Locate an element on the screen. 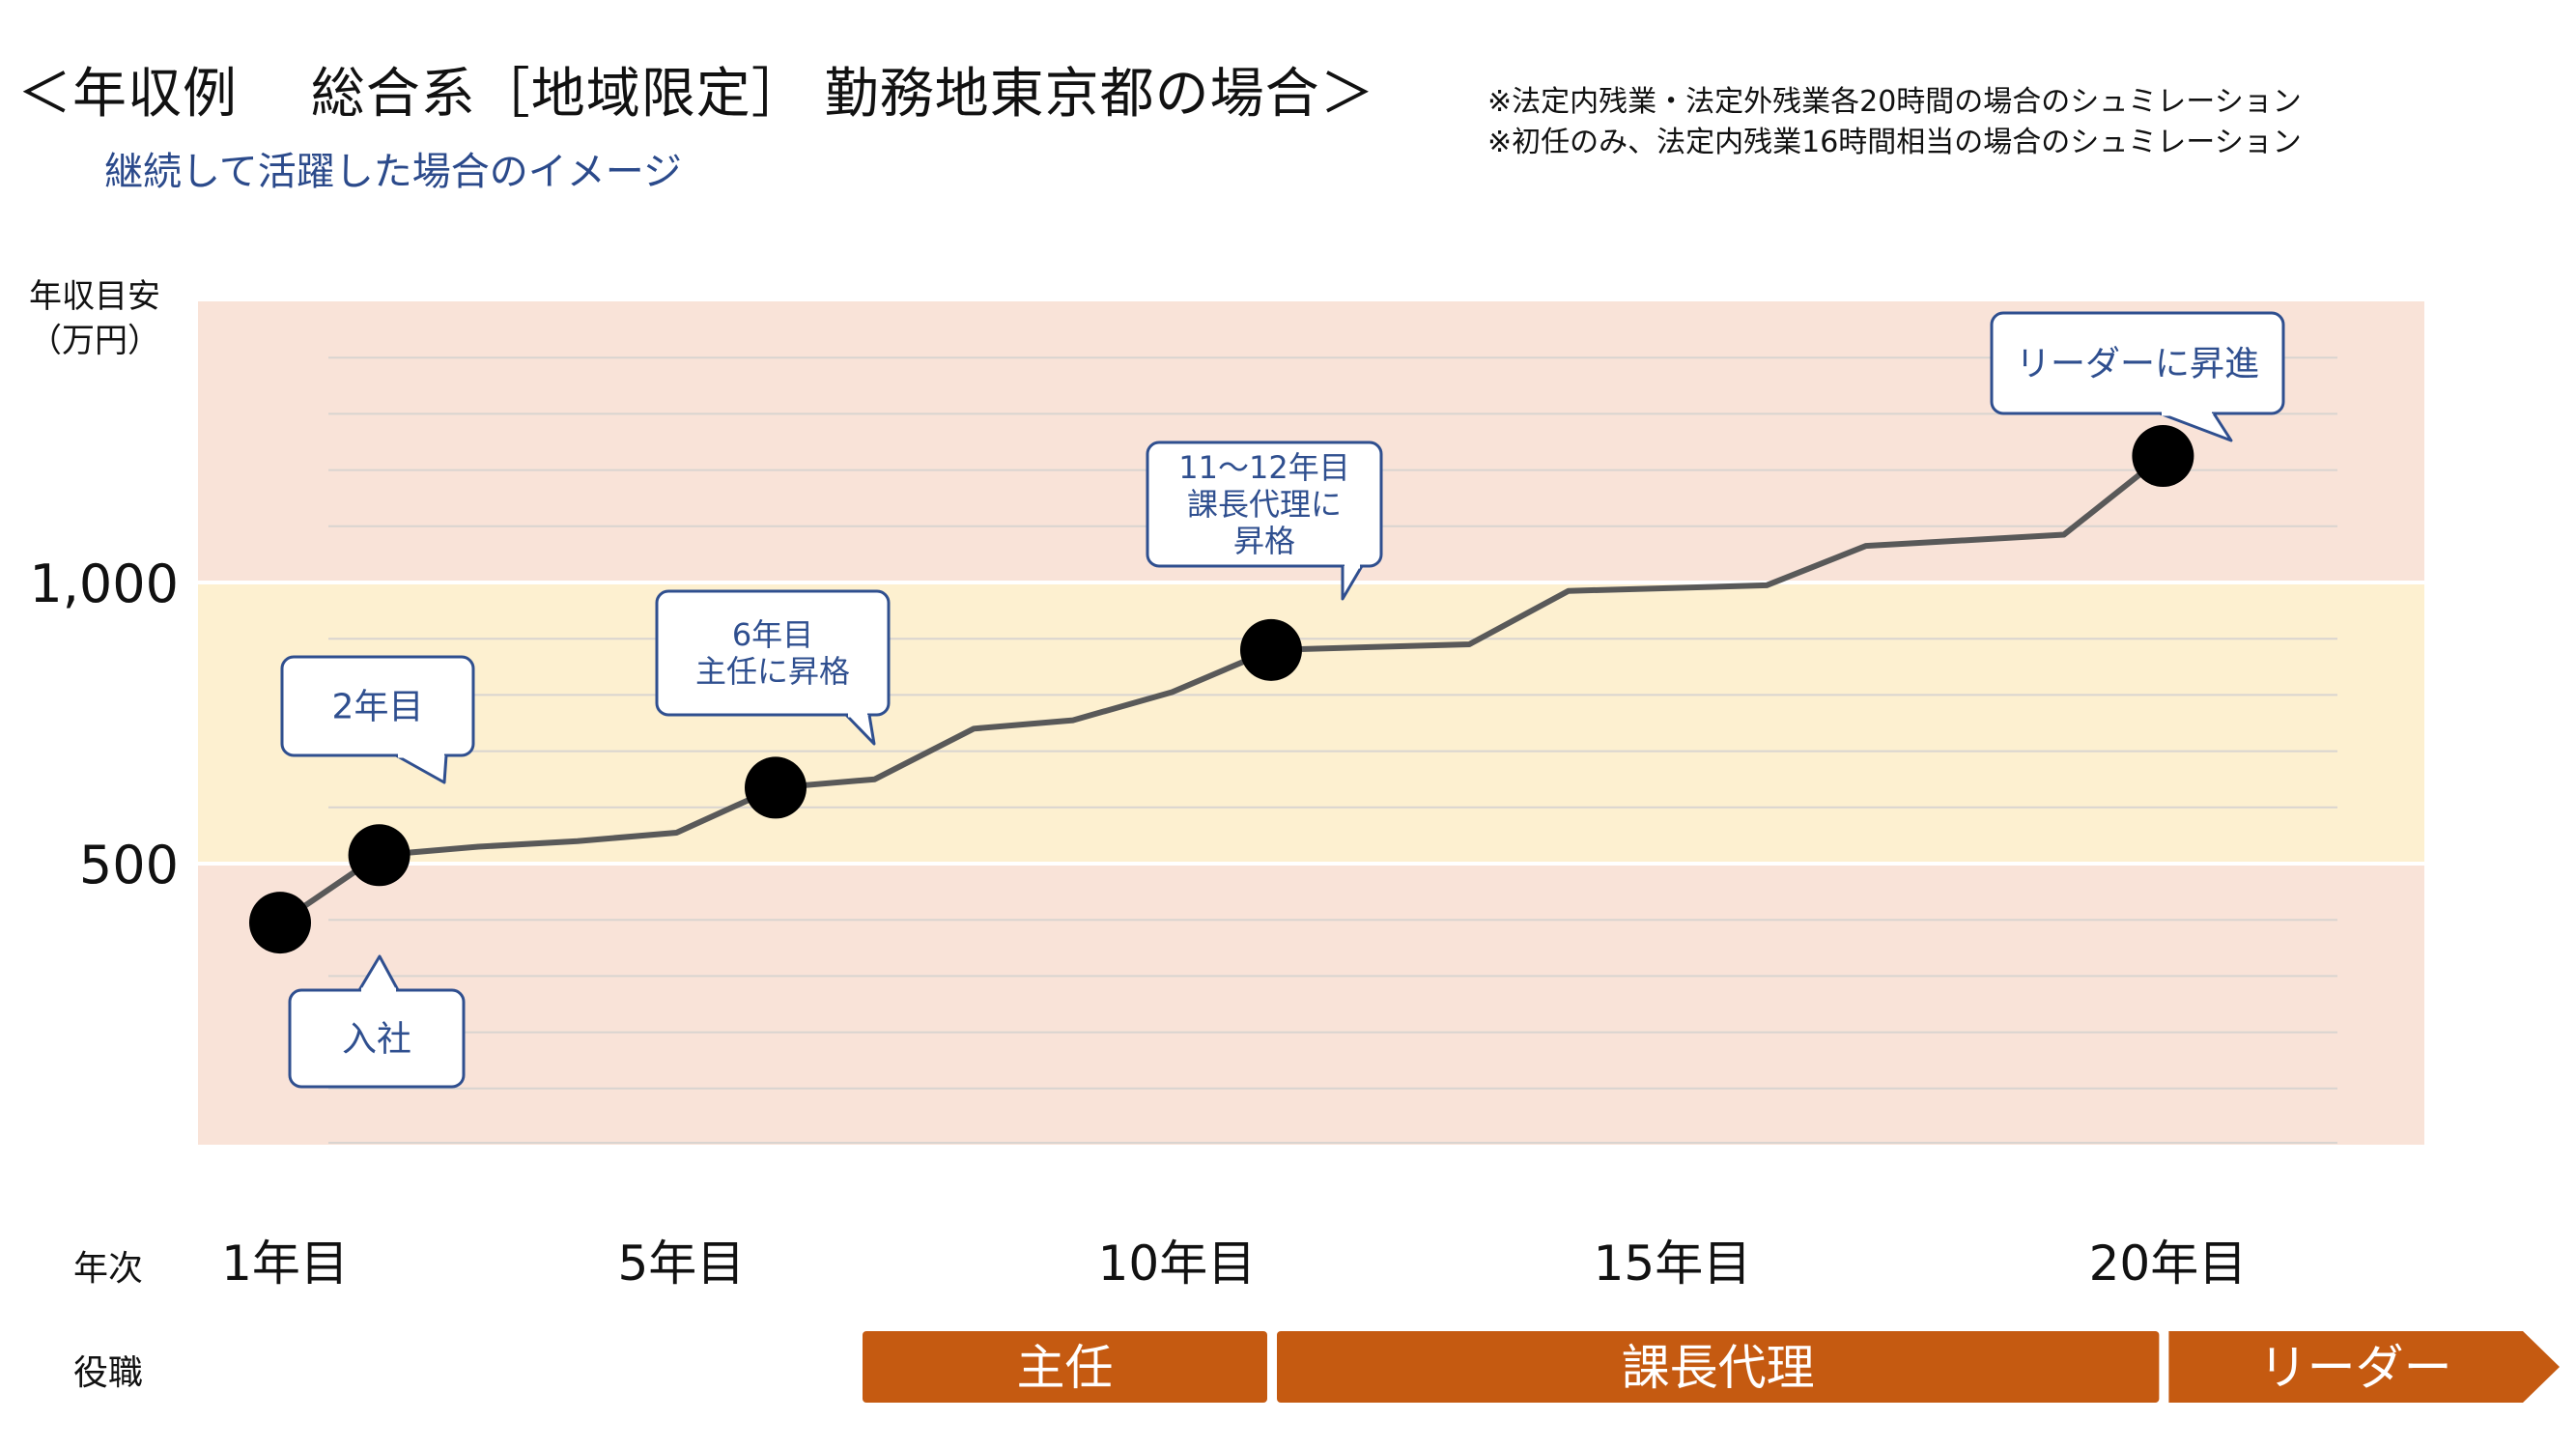  role-segment-2: リーダー is located at coordinates (2364, 1367).